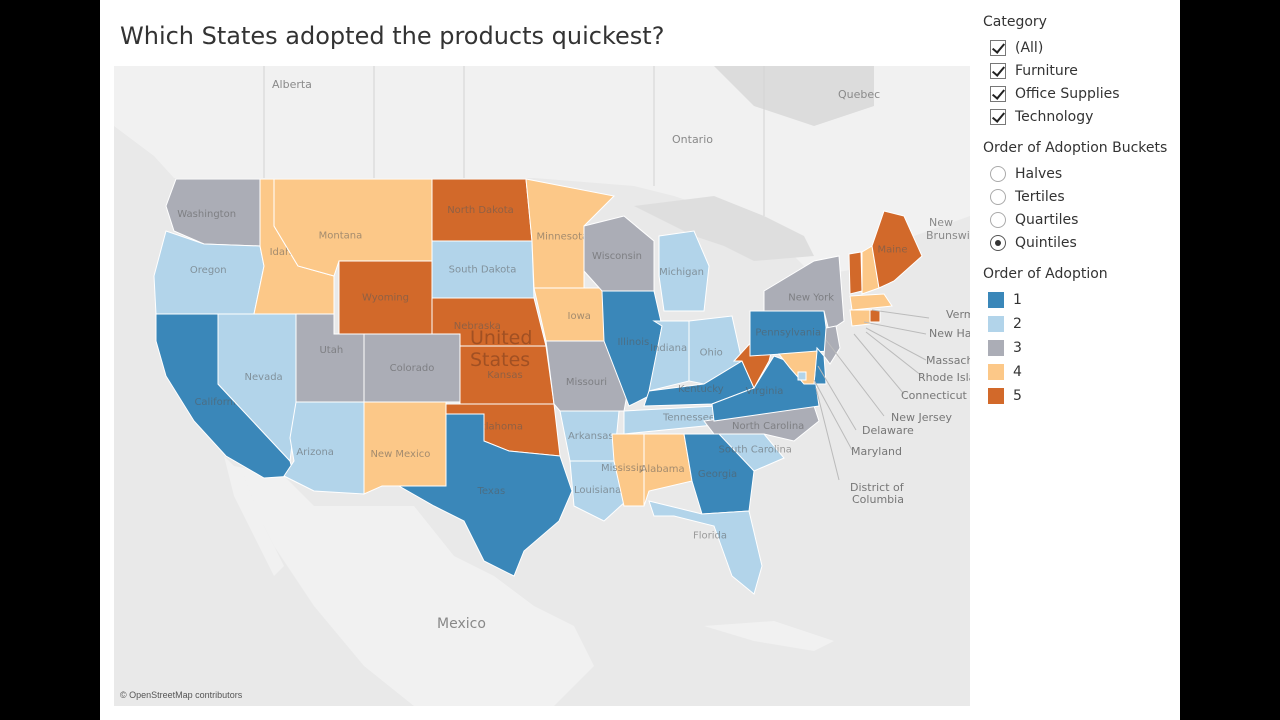  What do you see at coordinates (705, 547) in the screenshot?
I see `state-florida` at bounding box center [705, 547].